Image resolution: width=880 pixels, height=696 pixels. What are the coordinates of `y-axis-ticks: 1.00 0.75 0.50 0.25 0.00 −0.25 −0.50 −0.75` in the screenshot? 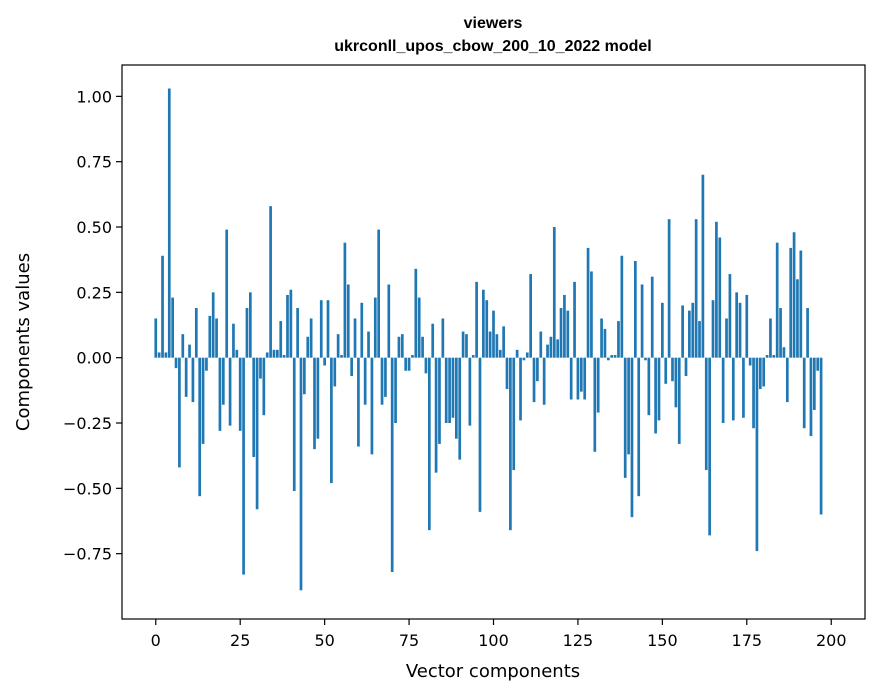 It's located at (92, 325).